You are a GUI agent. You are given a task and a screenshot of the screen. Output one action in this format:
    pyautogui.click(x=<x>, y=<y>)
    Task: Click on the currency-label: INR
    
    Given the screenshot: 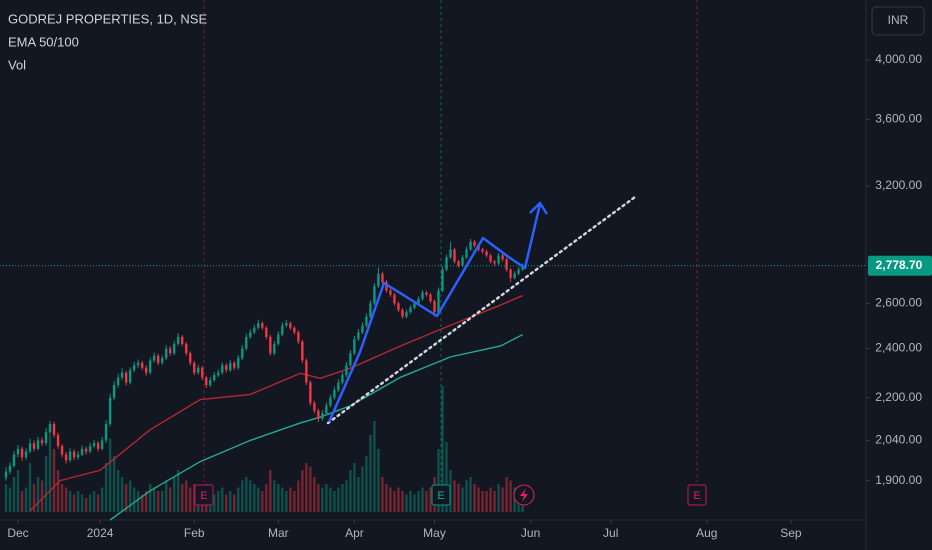 What is the action you would take?
    pyautogui.click(x=898, y=20)
    